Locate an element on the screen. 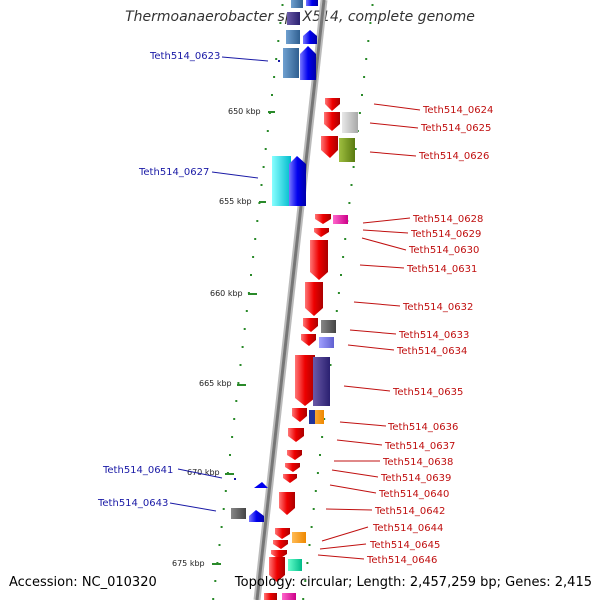 This screenshot has width=600, height=600. gene-label-0624: Teth514_0624 is located at coordinates (457, 110).